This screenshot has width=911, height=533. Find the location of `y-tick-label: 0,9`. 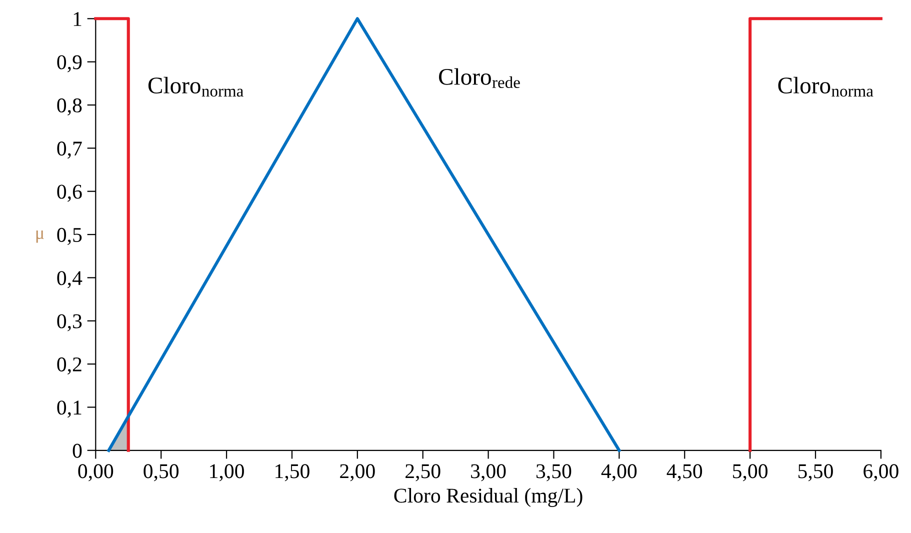

y-tick-label: 0,9 is located at coordinates (69, 63).